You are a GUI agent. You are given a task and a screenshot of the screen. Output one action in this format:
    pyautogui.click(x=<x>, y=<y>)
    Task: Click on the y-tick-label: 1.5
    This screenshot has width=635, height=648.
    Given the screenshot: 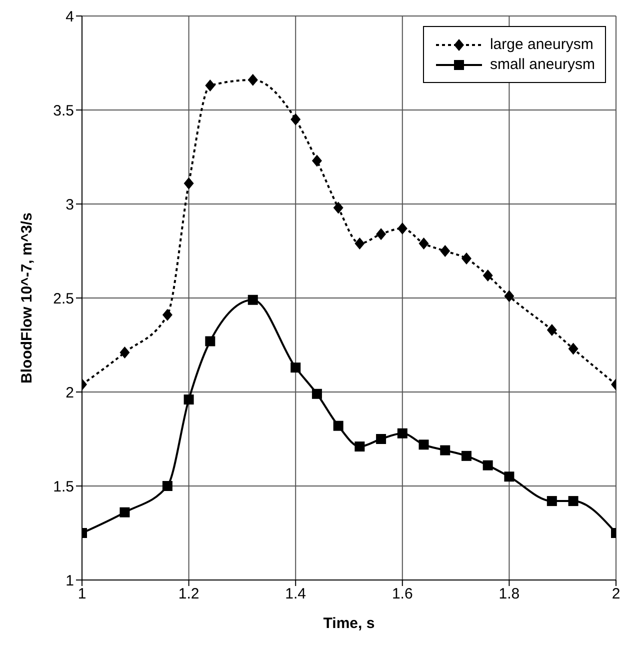 What is the action you would take?
    pyautogui.click(x=63, y=487)
    